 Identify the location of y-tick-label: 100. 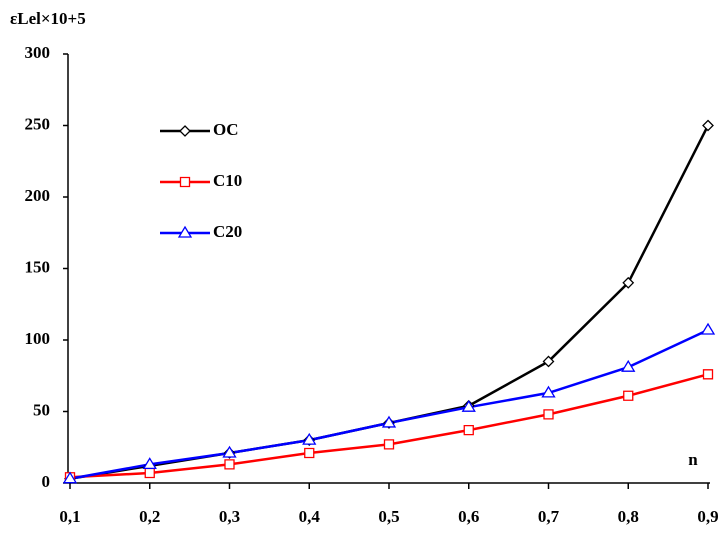
(38, 338).